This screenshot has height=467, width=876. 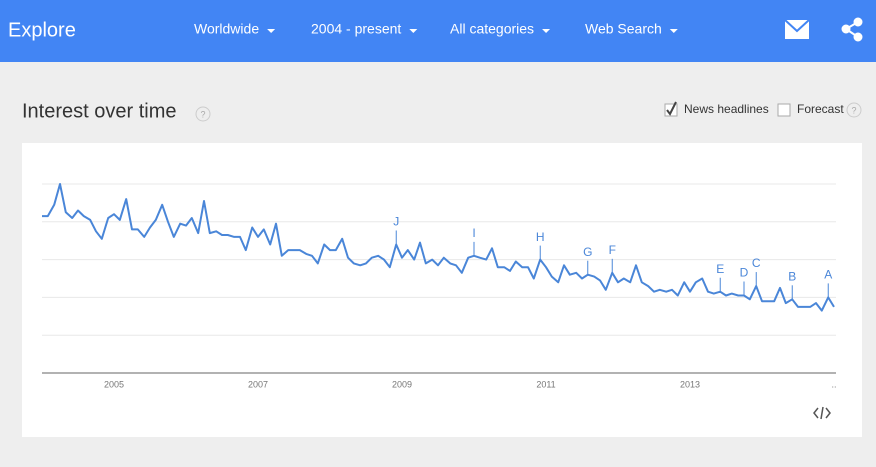 What do you see at coordinates (720, 269) in the screenshot?
I see `news-marker-label: E` at bounding box center [720, 269].